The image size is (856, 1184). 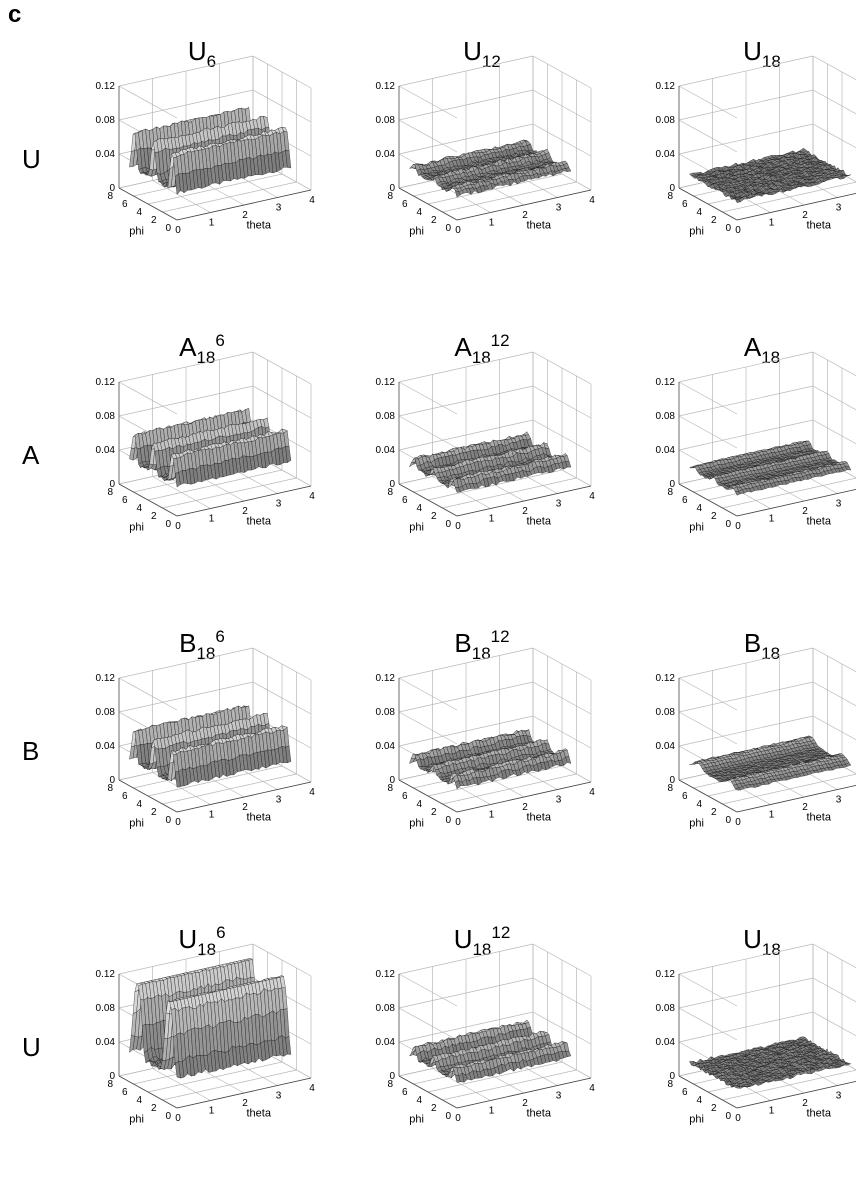 What do you see at coordinates (482, 53) in the screenshot?
I see `panel-title: U12` at bounding box center [482, 53].